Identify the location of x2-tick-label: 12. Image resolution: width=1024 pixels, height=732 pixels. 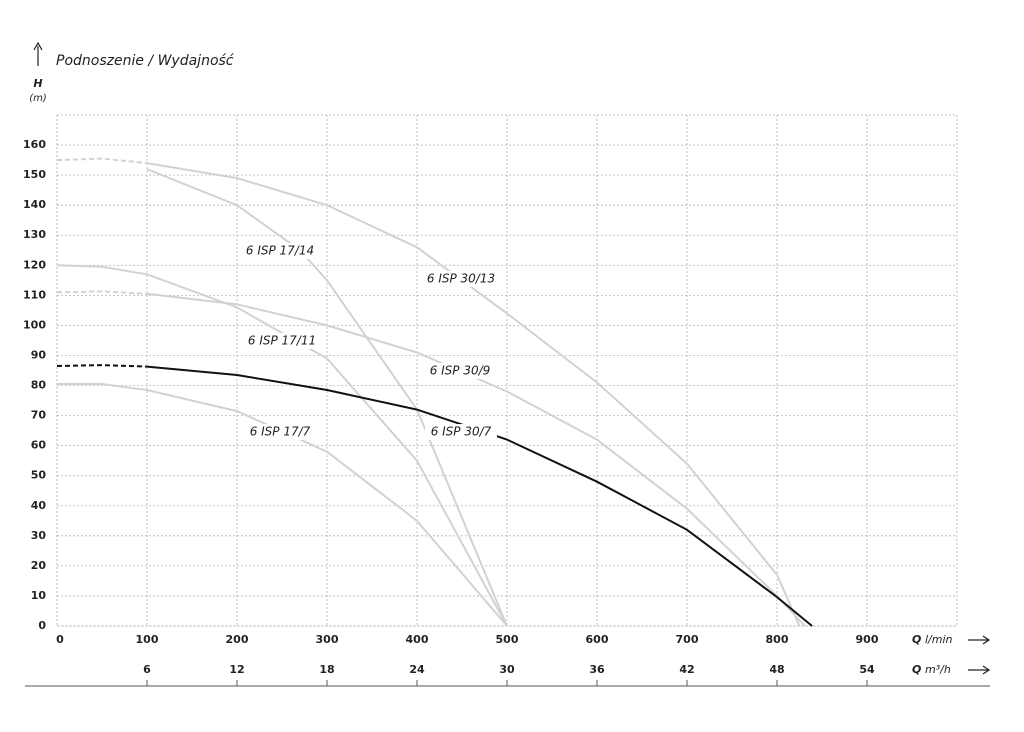
(236, 669).